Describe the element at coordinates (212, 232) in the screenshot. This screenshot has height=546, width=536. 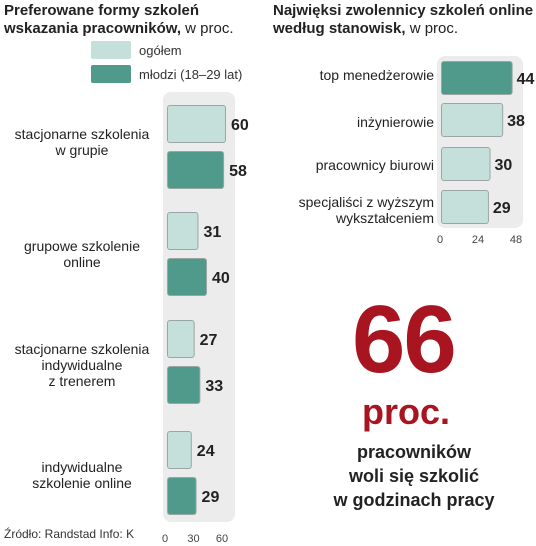
I see `value-label-total-1: 31` at that location.